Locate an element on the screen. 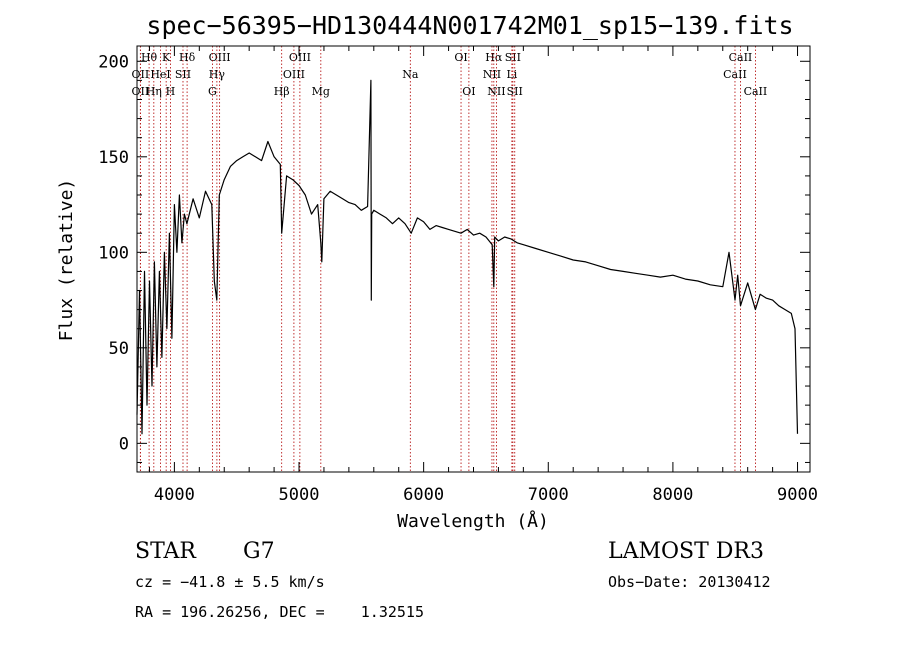 Image resolution: width=900 pixels, height=649 pixels. coordinates: RA = 196.26256, DEC = 1.32515 is located at coordinates (279, 612).